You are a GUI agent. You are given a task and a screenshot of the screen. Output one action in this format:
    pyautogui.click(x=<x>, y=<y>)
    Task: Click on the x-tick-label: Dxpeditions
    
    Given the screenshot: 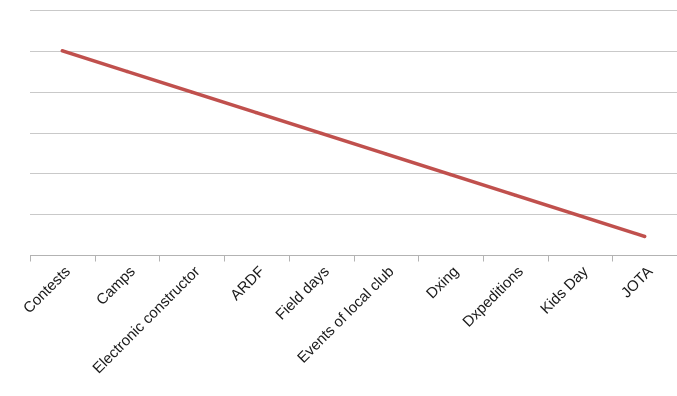 What is the action you would take?
    pyautogui.click(x=492, y=296)
    